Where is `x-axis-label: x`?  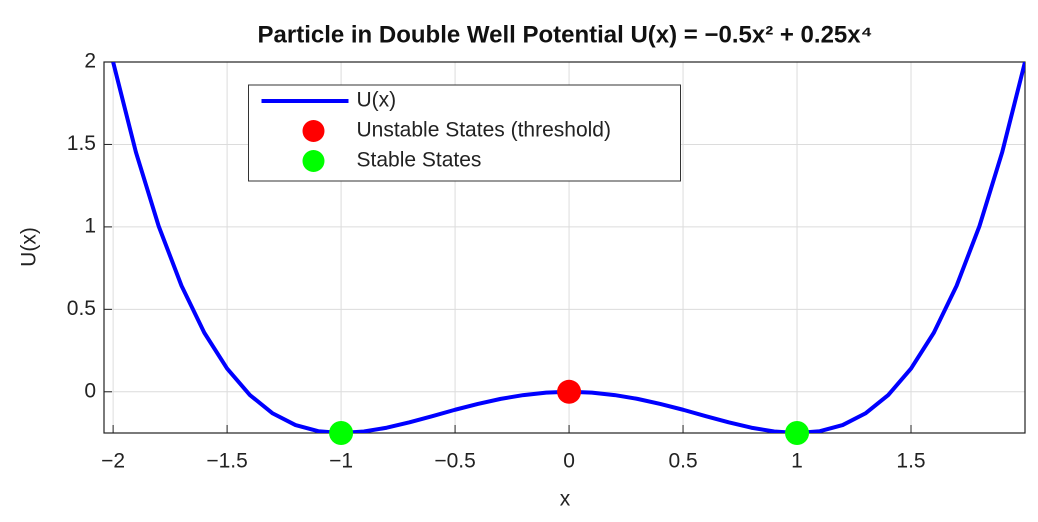 x-axis-label: x is located at coordinates (565, 499).